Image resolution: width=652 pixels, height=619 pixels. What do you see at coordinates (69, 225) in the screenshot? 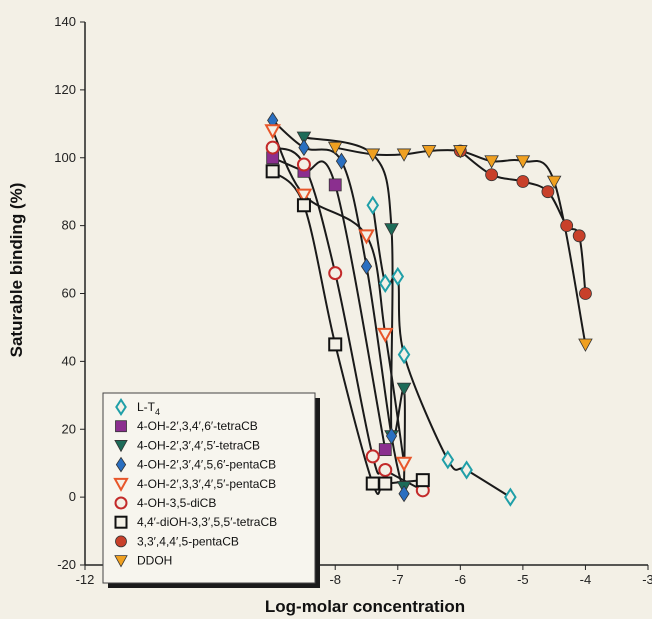
I see `y-tick-label: 80` at bounding box center [69, 225].